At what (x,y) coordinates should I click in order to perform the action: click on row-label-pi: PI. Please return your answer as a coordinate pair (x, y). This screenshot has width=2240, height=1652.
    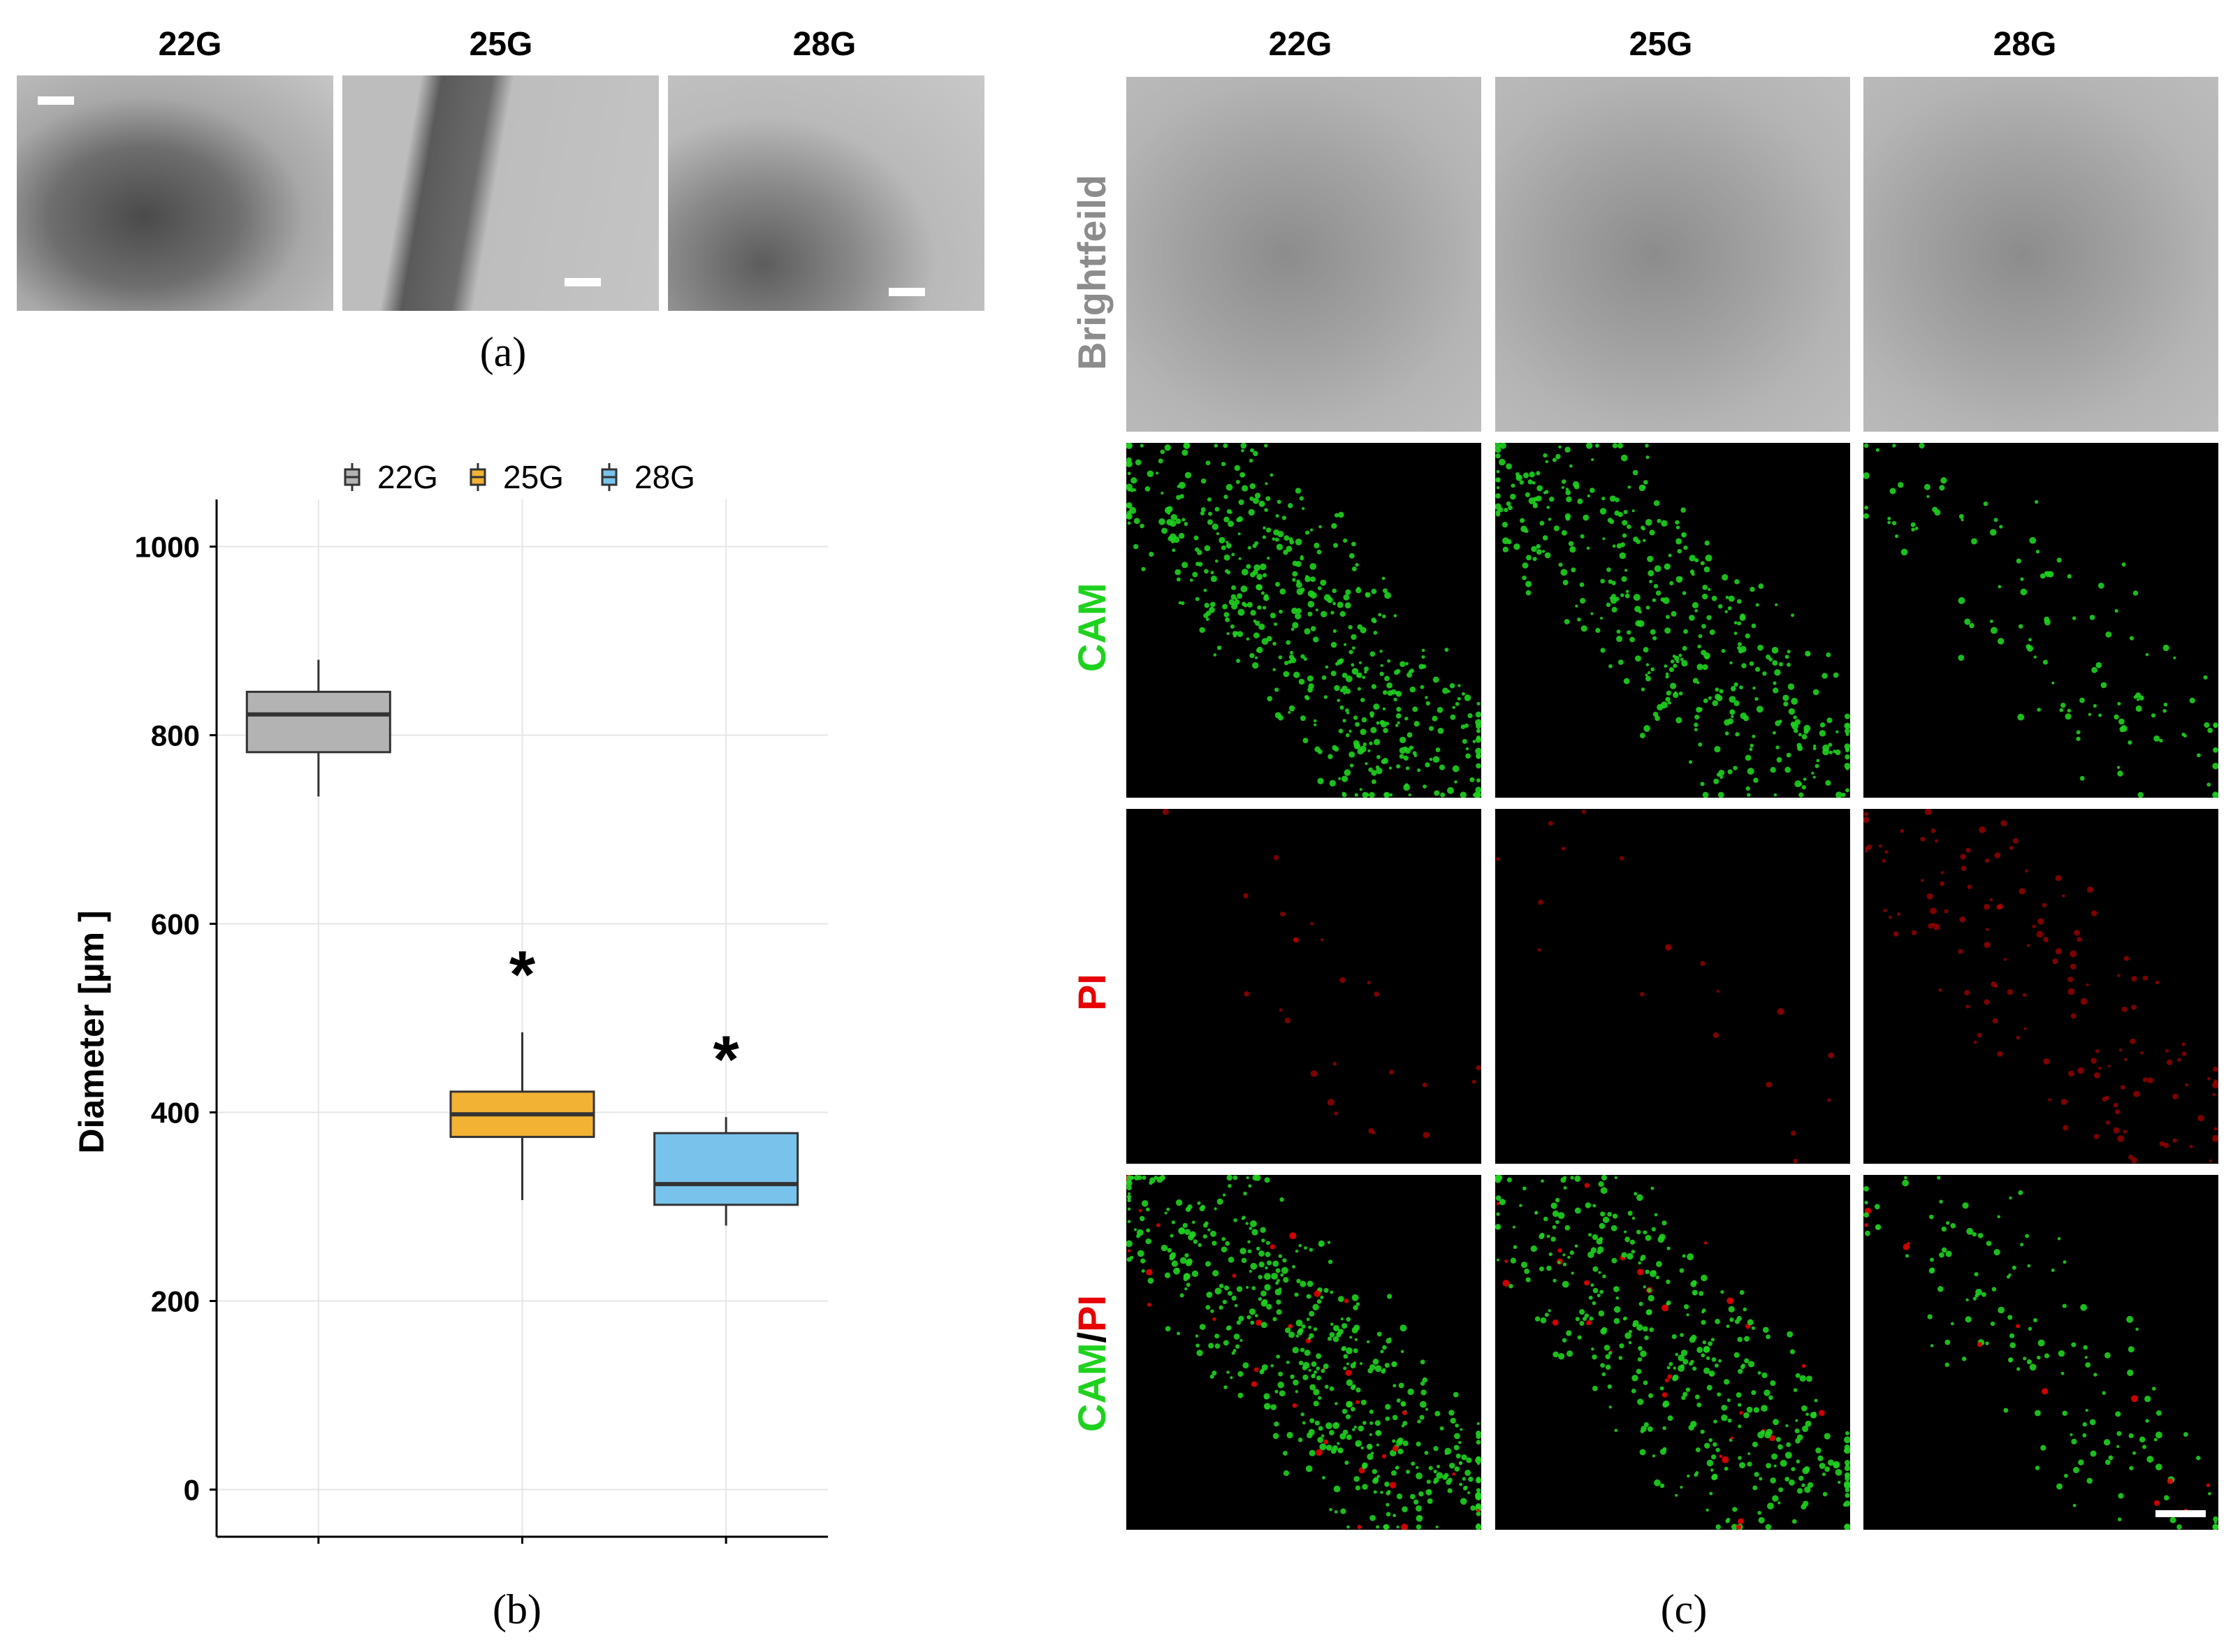
    Looking at the image, I should click on (1092, 992).